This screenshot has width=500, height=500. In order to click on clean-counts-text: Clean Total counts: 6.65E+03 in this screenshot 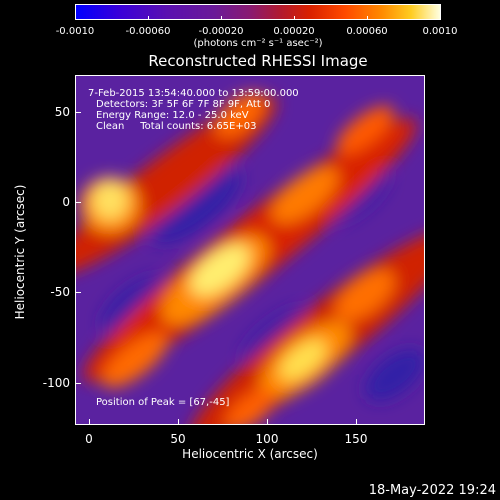, I will do `click(176, 126)`.